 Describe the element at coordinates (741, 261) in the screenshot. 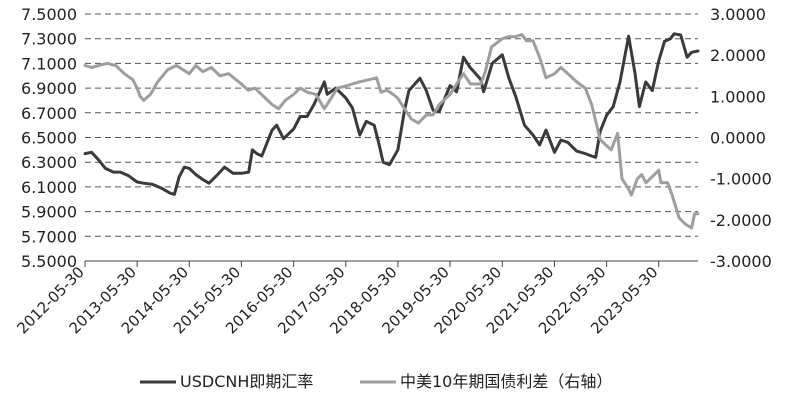

I see `right-y-tick-label: -3.0000` at that location.